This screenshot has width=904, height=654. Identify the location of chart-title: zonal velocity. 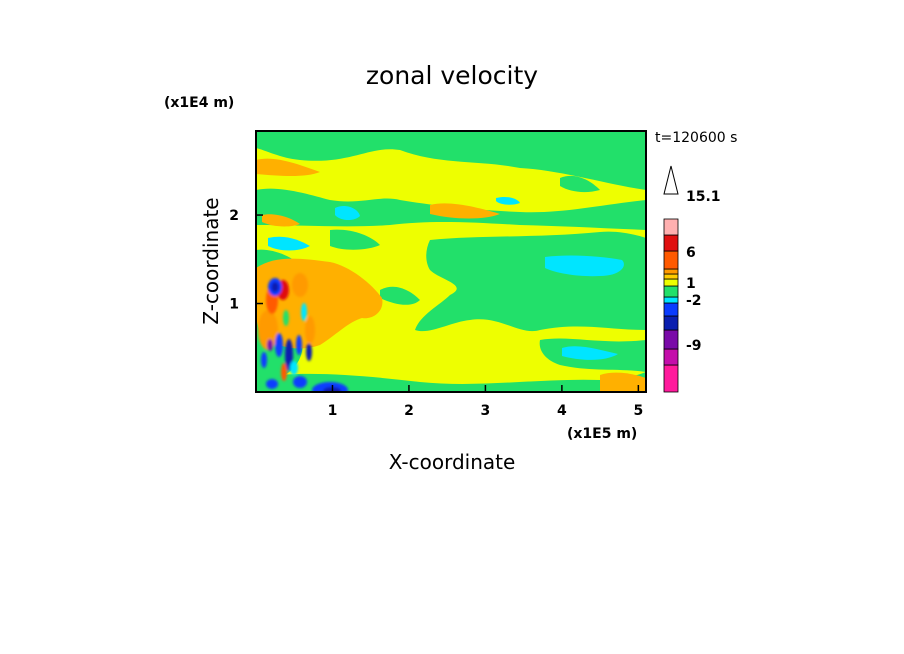
(452, 75).